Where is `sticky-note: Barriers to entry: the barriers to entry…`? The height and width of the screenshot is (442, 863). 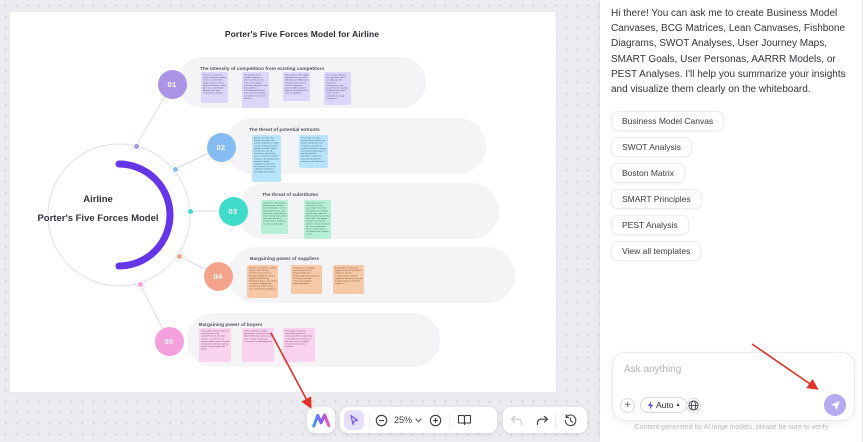
sticky-note: Barriers to entry: the barriers to entry… is located at coordinates (266, 158).